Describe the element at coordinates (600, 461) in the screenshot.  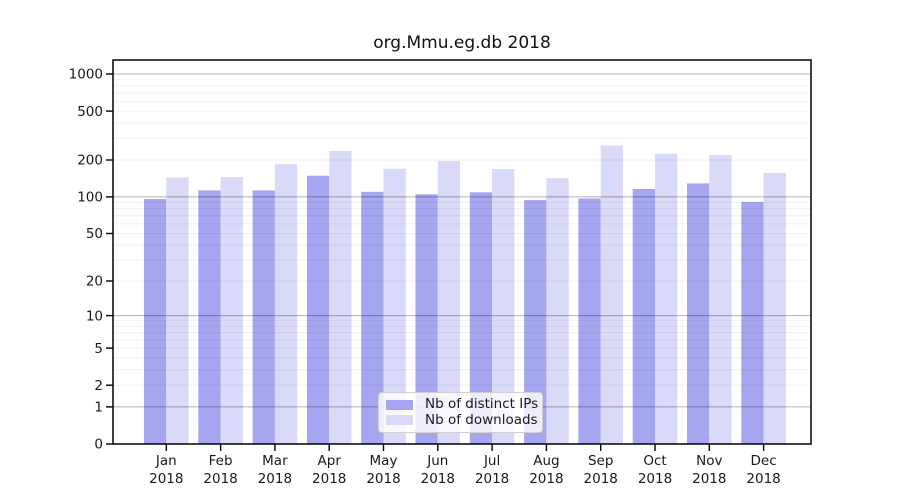
I see `x-tick-label-month: Sep` at that location.